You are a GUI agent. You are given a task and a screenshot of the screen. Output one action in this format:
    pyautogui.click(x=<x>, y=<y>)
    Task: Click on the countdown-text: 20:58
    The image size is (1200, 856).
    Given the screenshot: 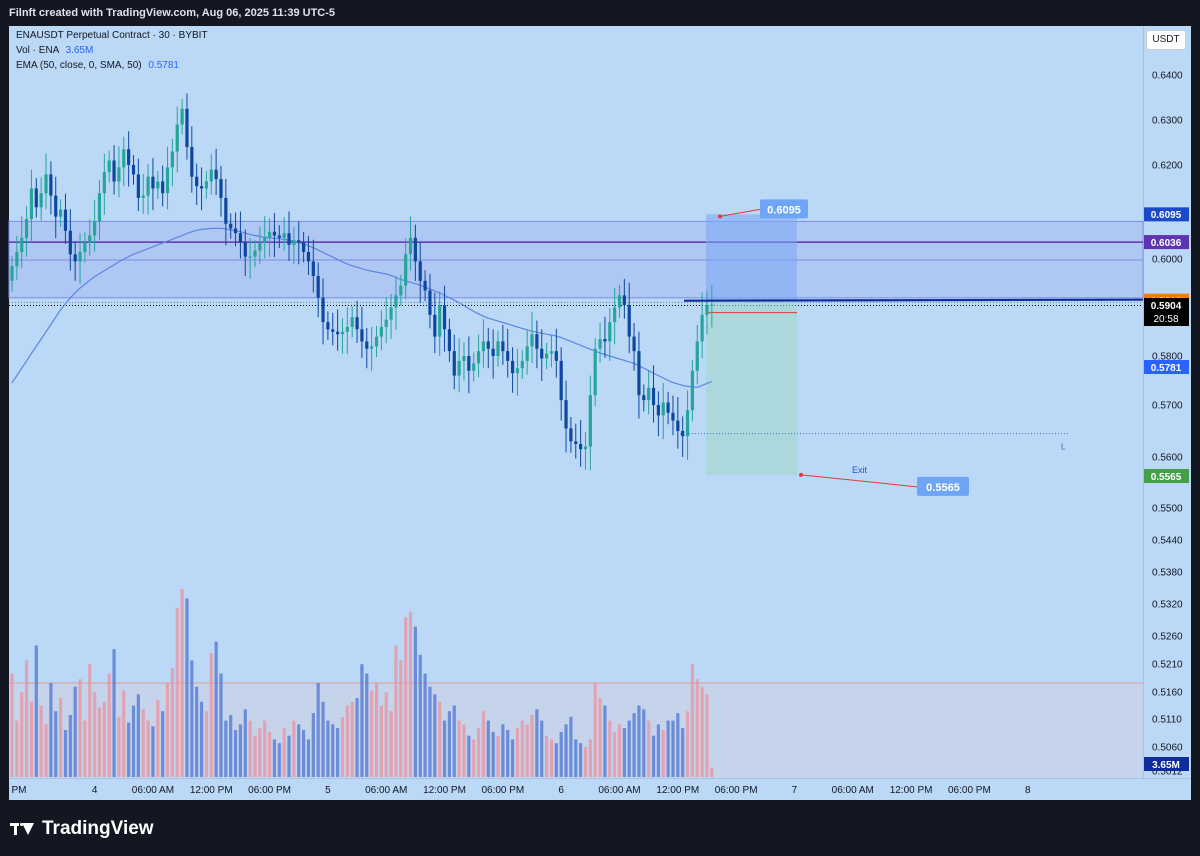 What is the action you would take?
    pyautogui.click(x=1165, y=319)
    